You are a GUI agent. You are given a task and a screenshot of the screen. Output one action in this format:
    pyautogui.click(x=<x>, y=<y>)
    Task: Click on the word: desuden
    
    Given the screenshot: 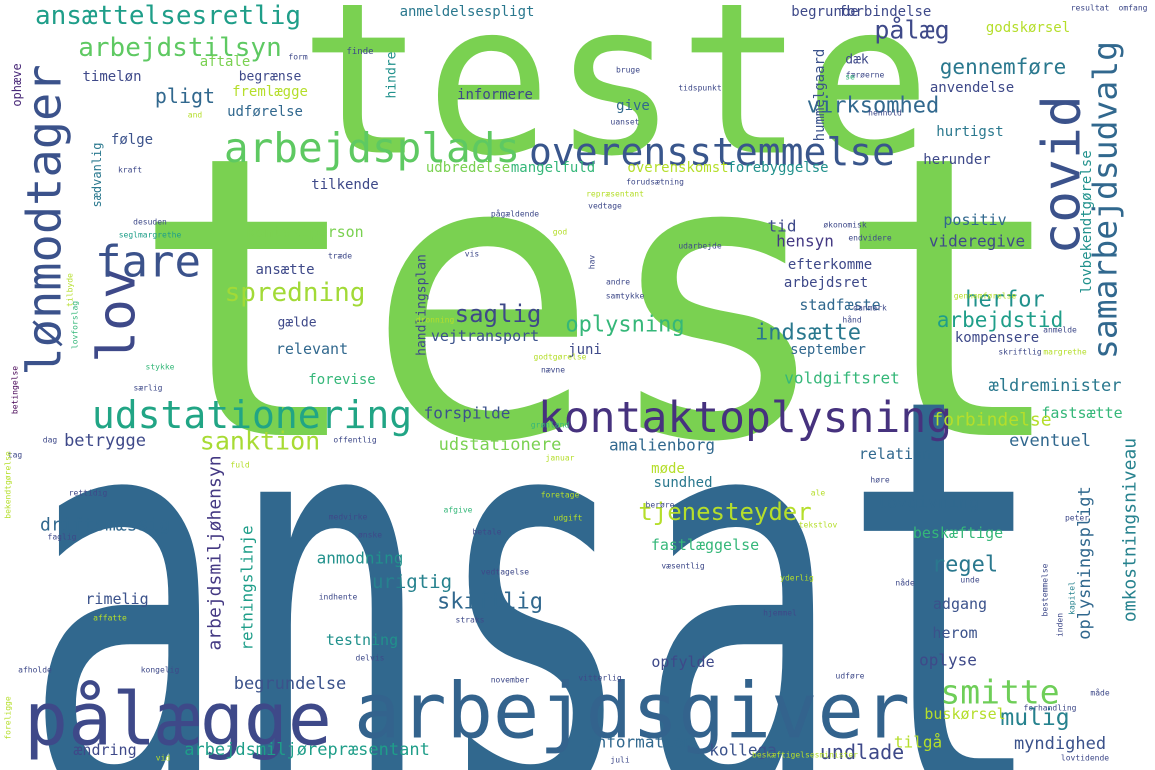 What is the action you would take?
    pyautogui.click(x=150, y=222)
    